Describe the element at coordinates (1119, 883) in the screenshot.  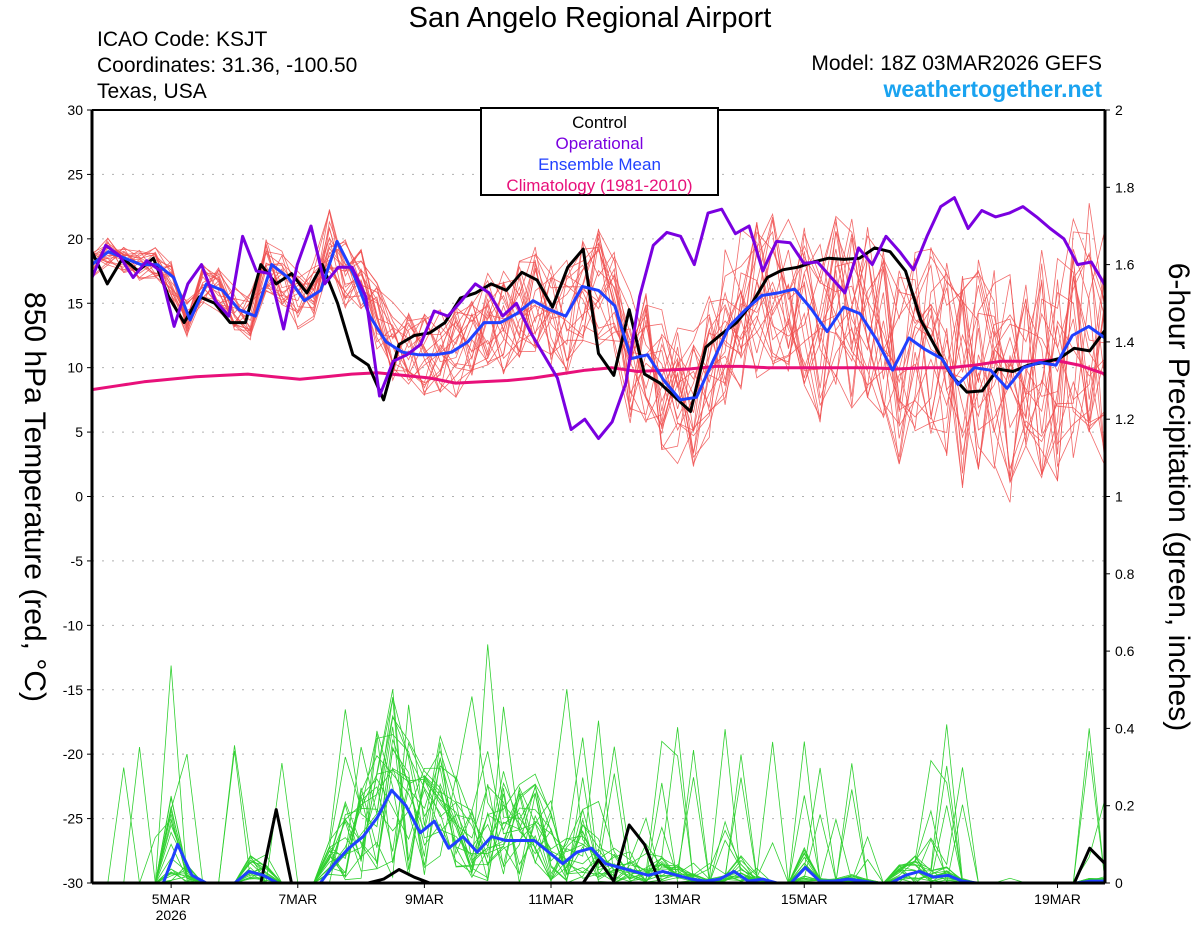
I see `y-tick-label-right: 0` at that location.